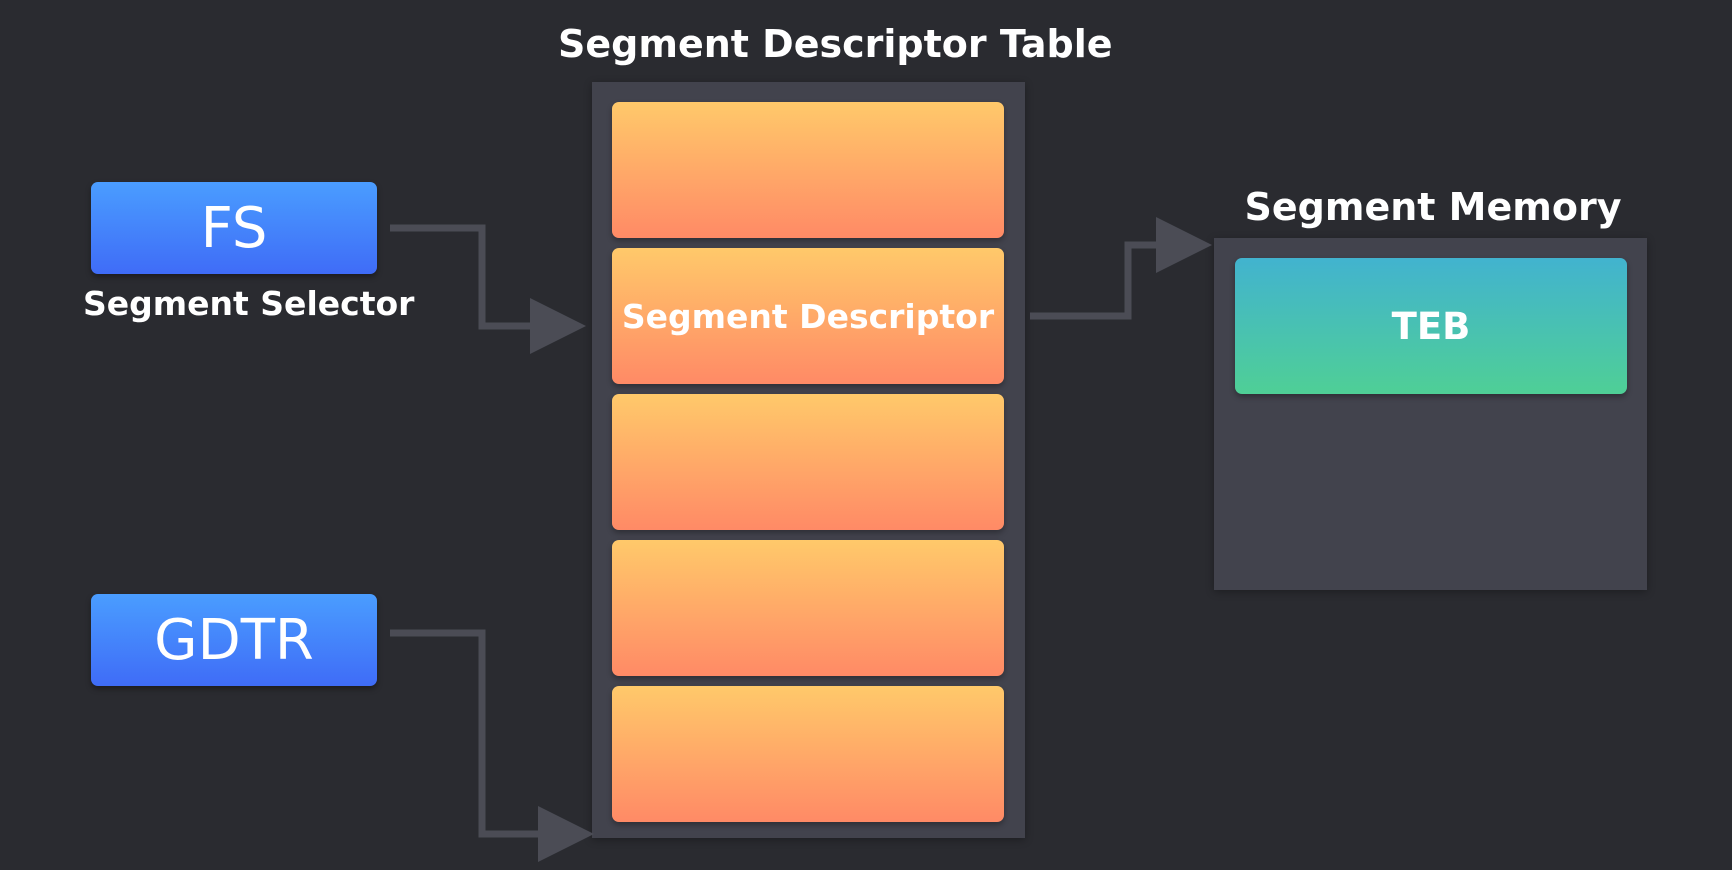 The width and height of the screenshot is (1732, 870). Describe the element at coordinates (1121, 268) in the screenshot. I see `descriptor-to-memory-arrow` at that location.